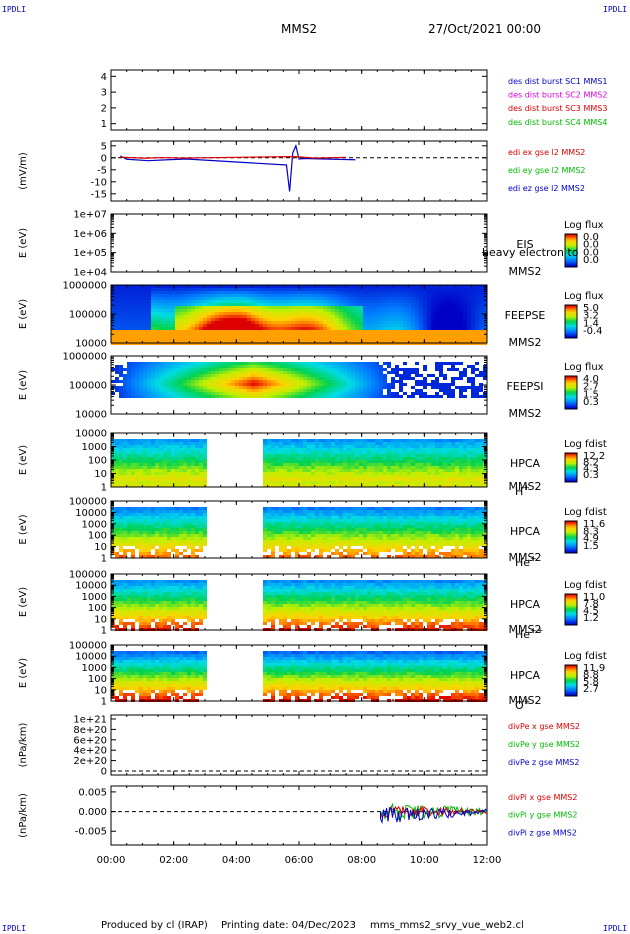  I want to click on spacecraft-label: MMS2, so click(525, 486).